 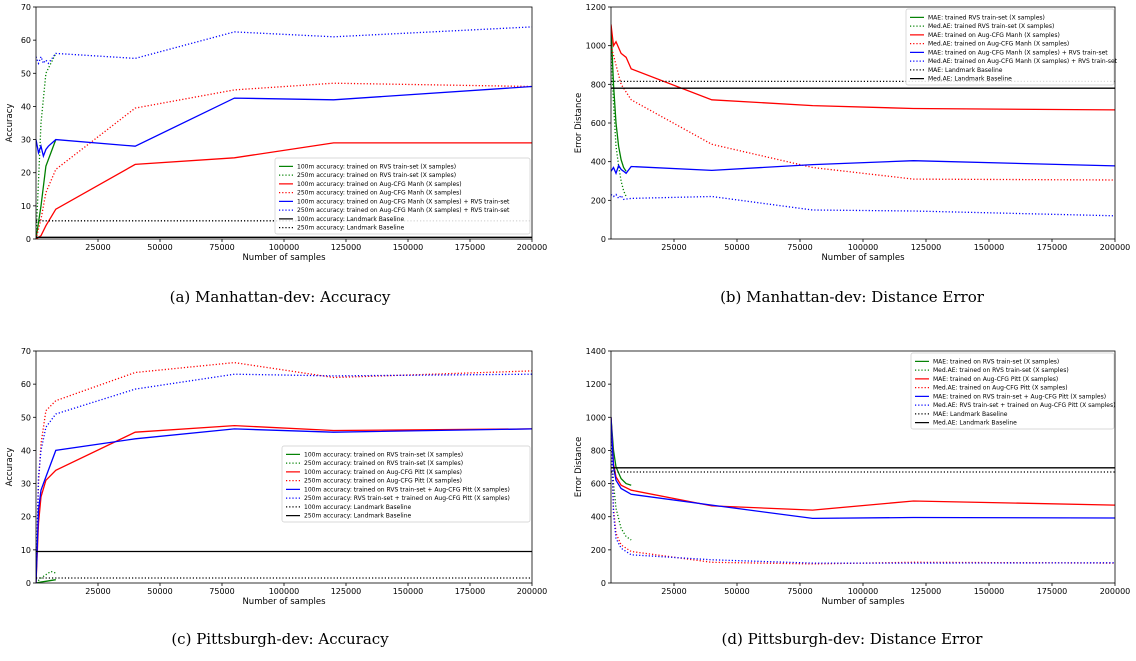 What do you see at coordinates (280, 639) in the screenshot?
I see `chart-caption-c: (c) Pittsburgh-dev: Accuracy` at bounding box center [280, 639].